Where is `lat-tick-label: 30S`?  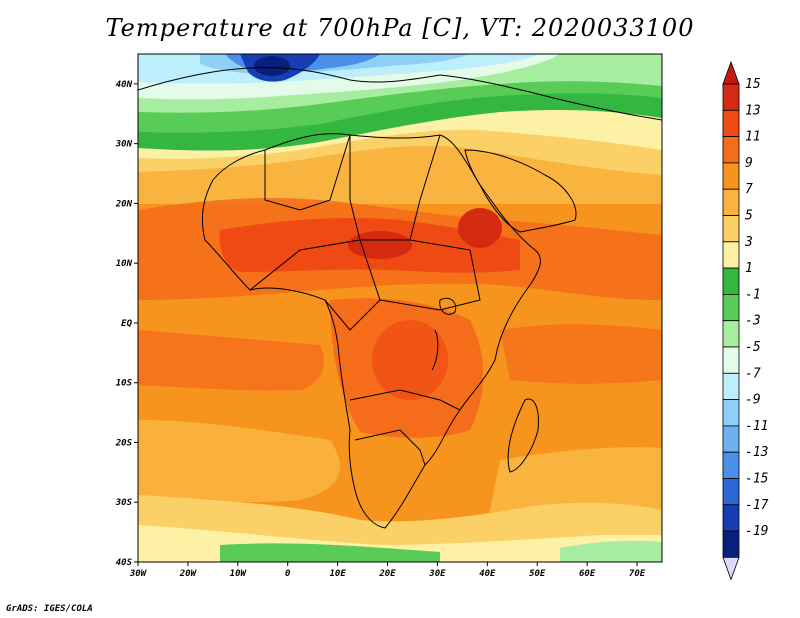
lat-tick-label: 30S is located at coordinates (124, 503).